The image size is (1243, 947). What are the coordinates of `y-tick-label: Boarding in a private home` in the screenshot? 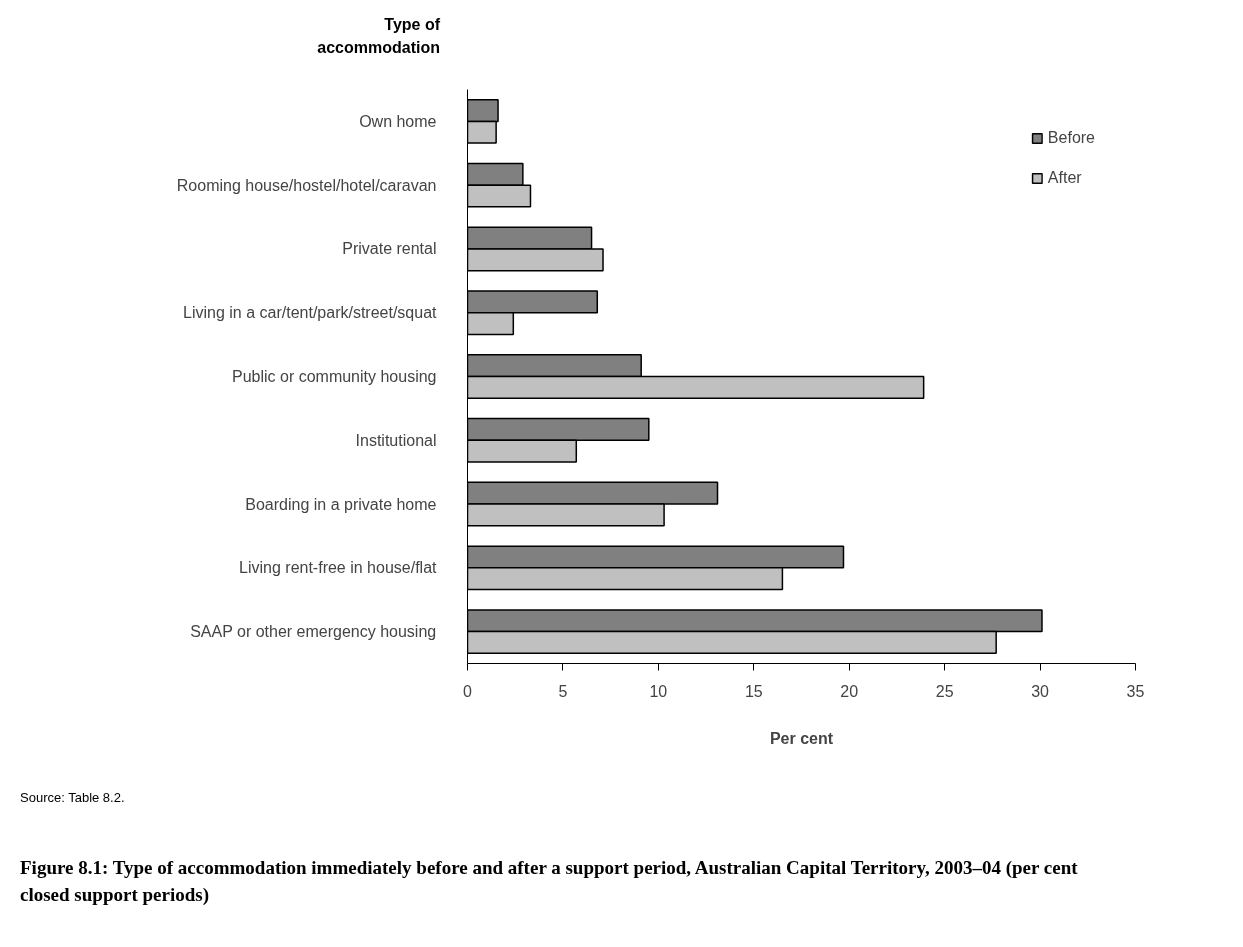 It's located at (341, 504).